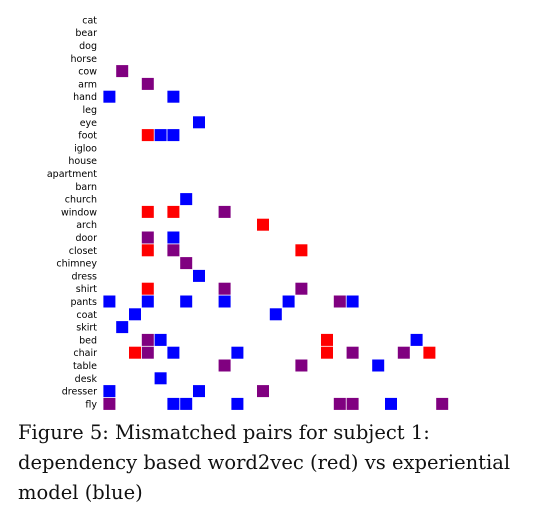 This screenshot has height=508, width=552. I want to click on y-tick-label: foot, so click(87, 136).